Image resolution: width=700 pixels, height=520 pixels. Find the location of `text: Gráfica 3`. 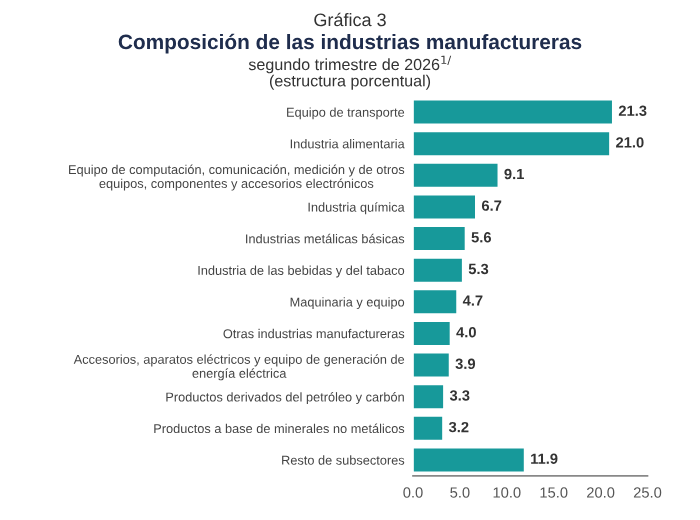

text: Gráfica 3 is located at coordinates (350, 19).